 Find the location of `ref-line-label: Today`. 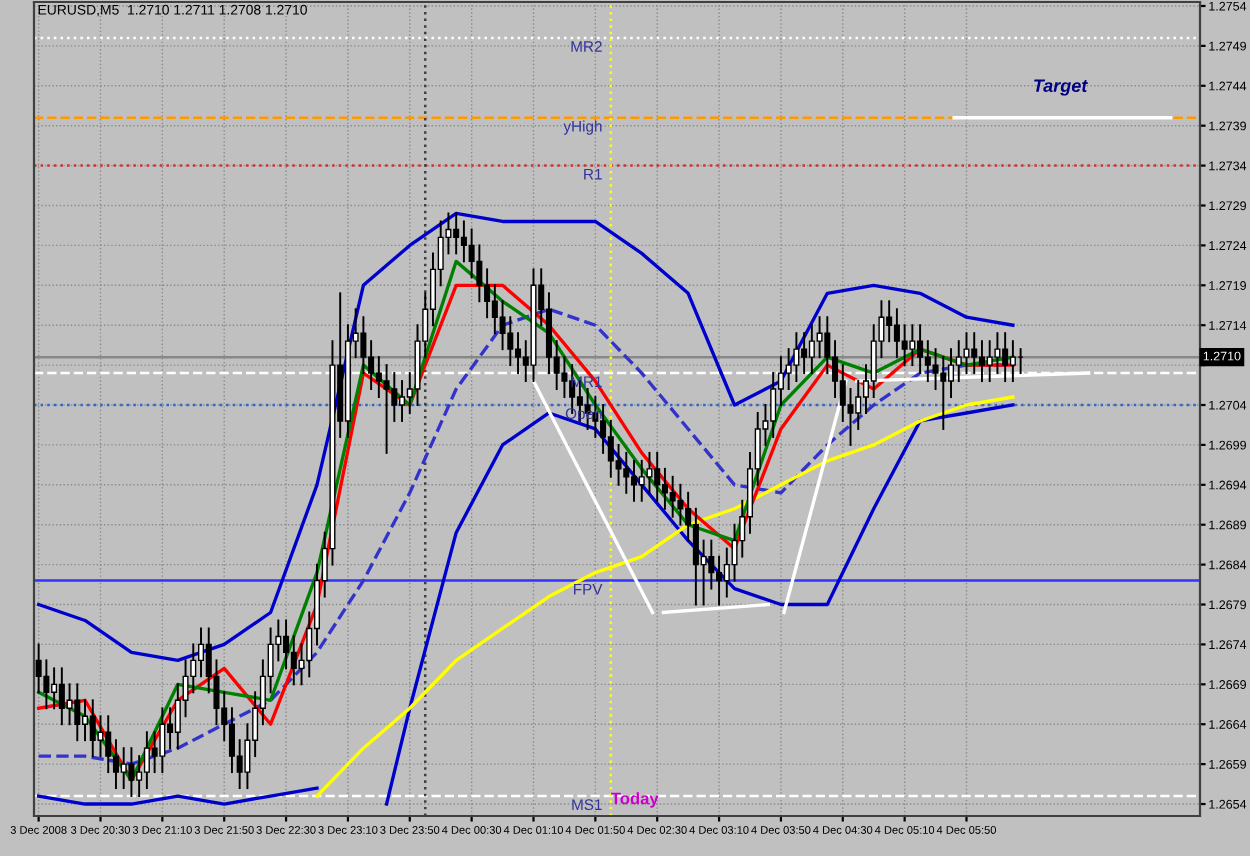

ref-line-label: Today is located at coordinates (635, 800).